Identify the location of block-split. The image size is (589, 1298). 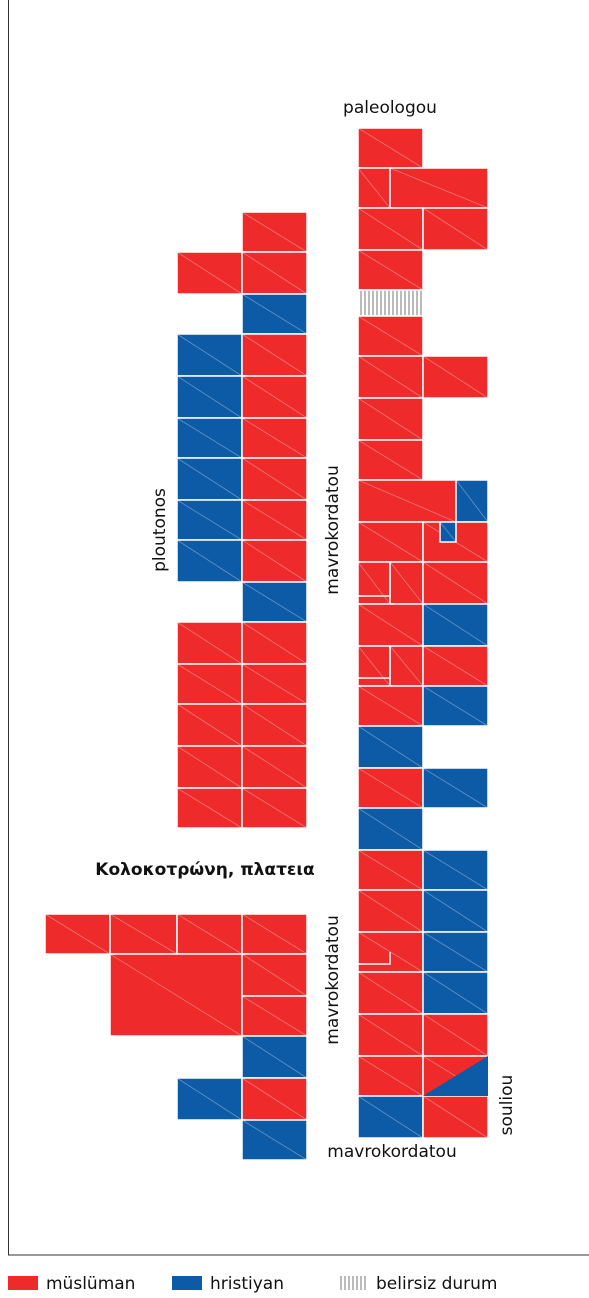
(455, 1076).